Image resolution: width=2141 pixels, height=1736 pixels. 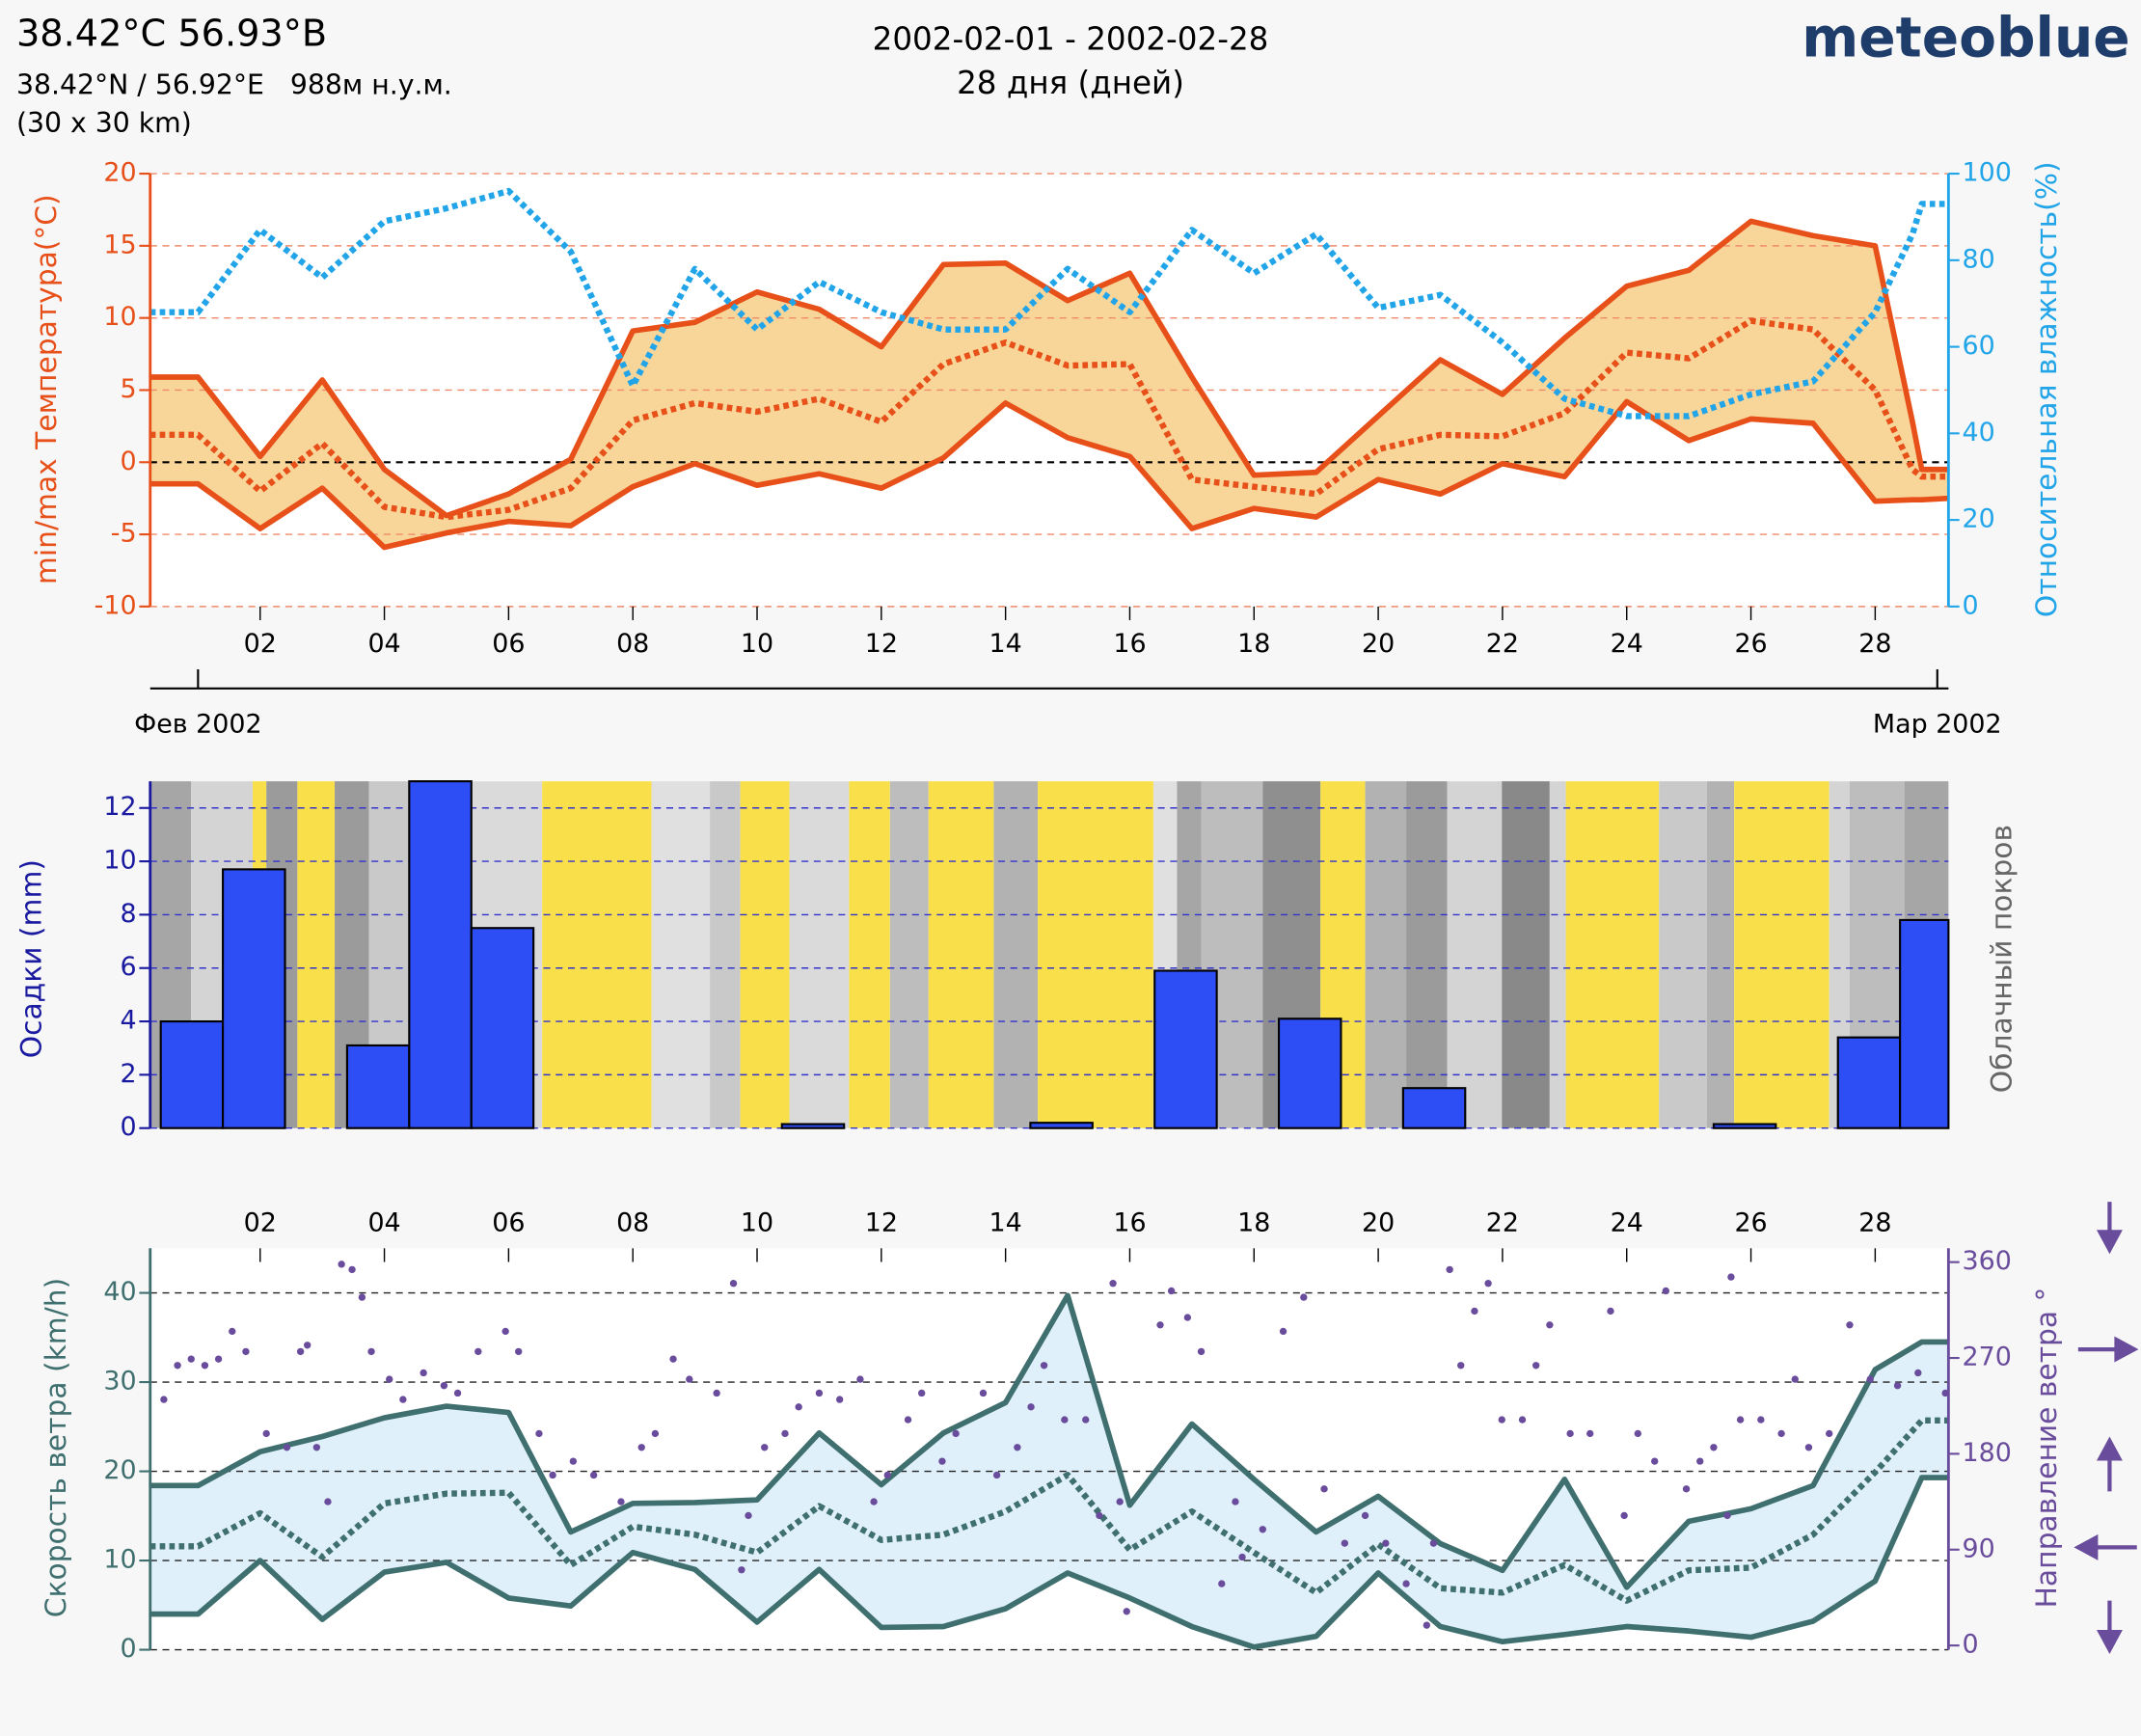 What do you see at coordinates (128, 461) in the screenshot?
I see `y-tick-label: 0` at bounding box center [128, 461].